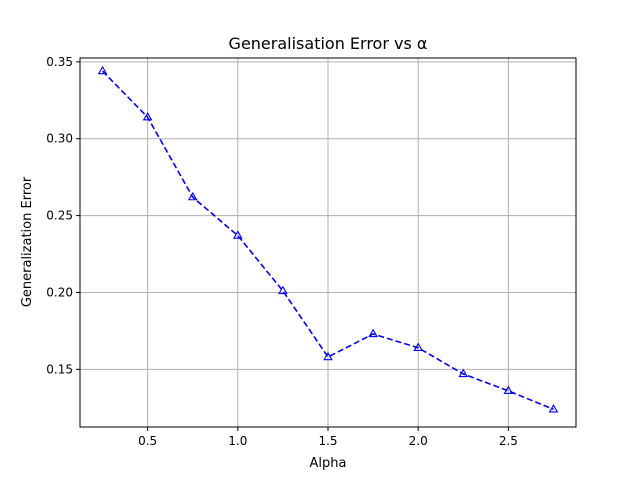 This screenshot has width=640, height=480. Describe the element at coordinates (59, 139) in the screenshot. I see `y-tick-label: 0.30` at that location.